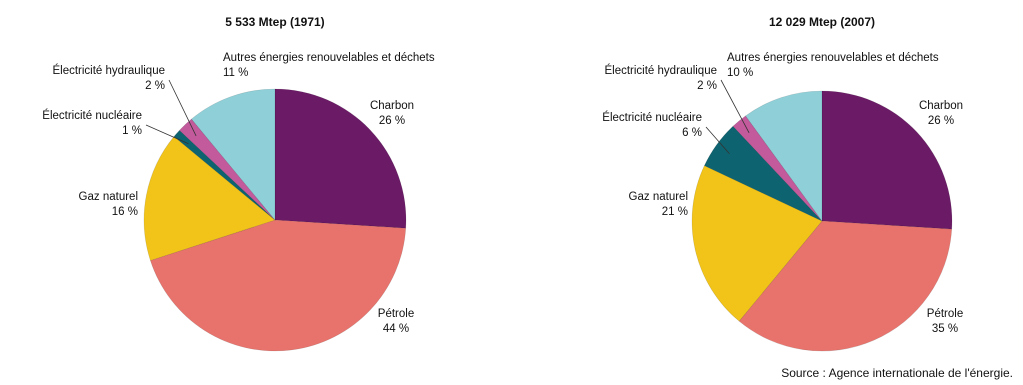 This screenshot has height=385, width=1023. What do you see at coordinates (125, 212) in the screenshot?
I see `slice-value-label: 16 %` at bounding box center [125, 212].